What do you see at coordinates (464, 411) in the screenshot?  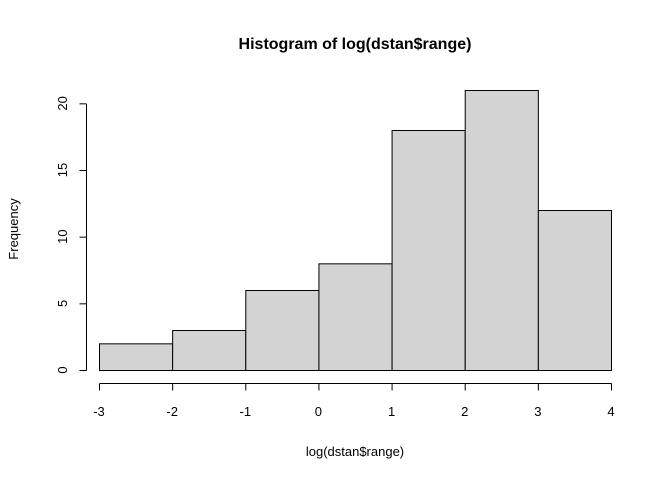 I see `x-tick-label: 2` at bounding box center [464, 411].